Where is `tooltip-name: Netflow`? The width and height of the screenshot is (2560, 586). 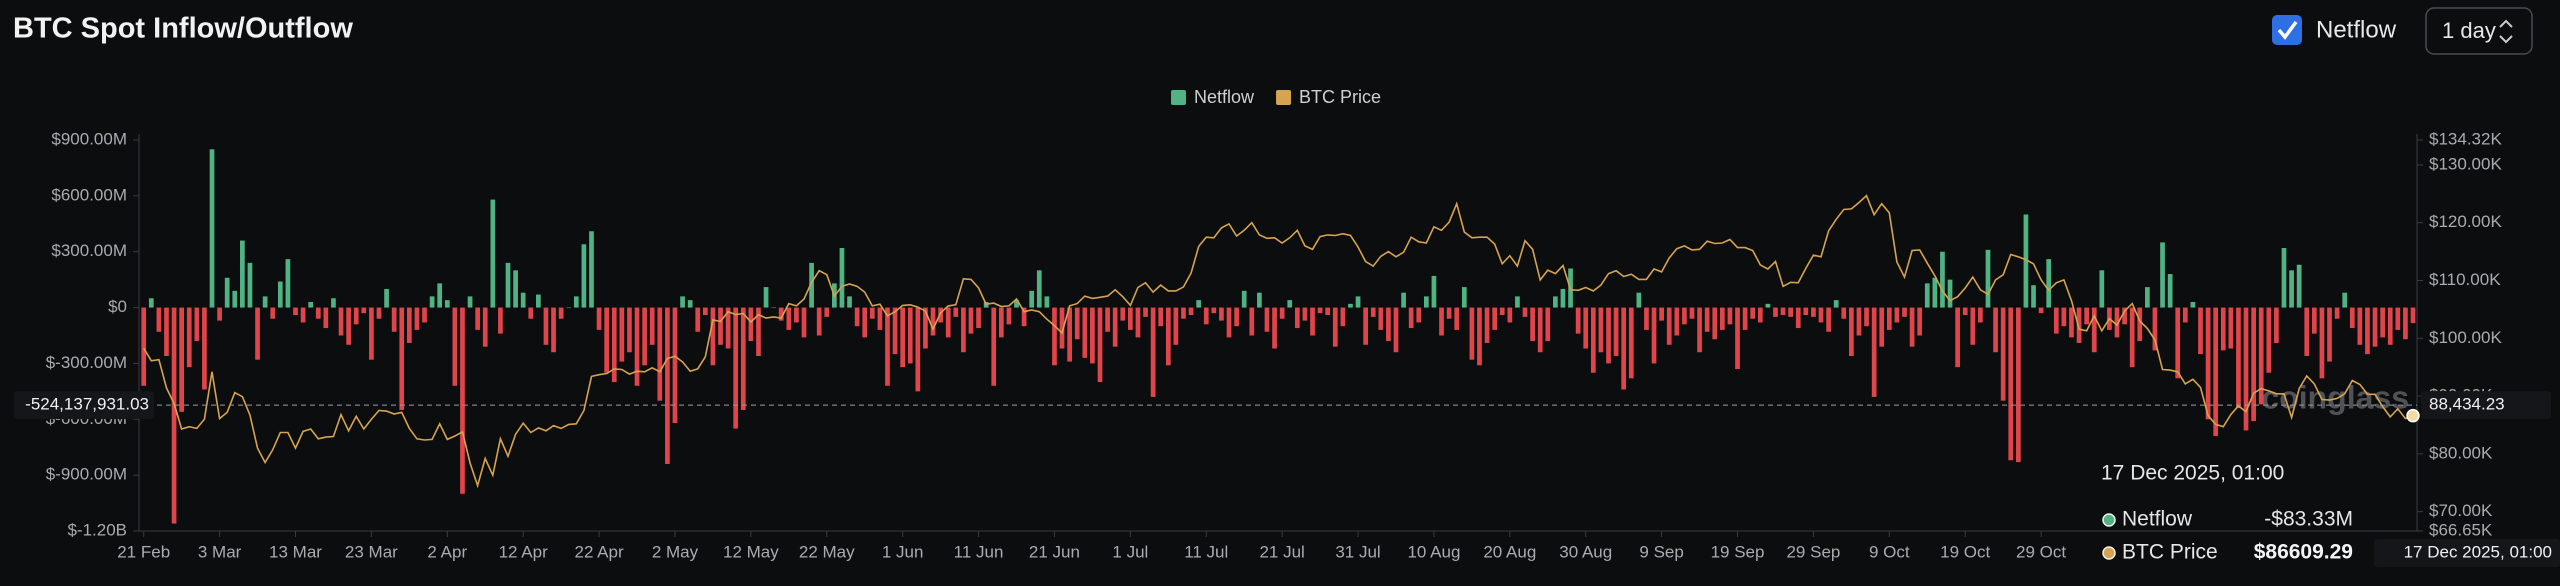 tooltip-name: Netflow is located at coordinates (2157, 519).